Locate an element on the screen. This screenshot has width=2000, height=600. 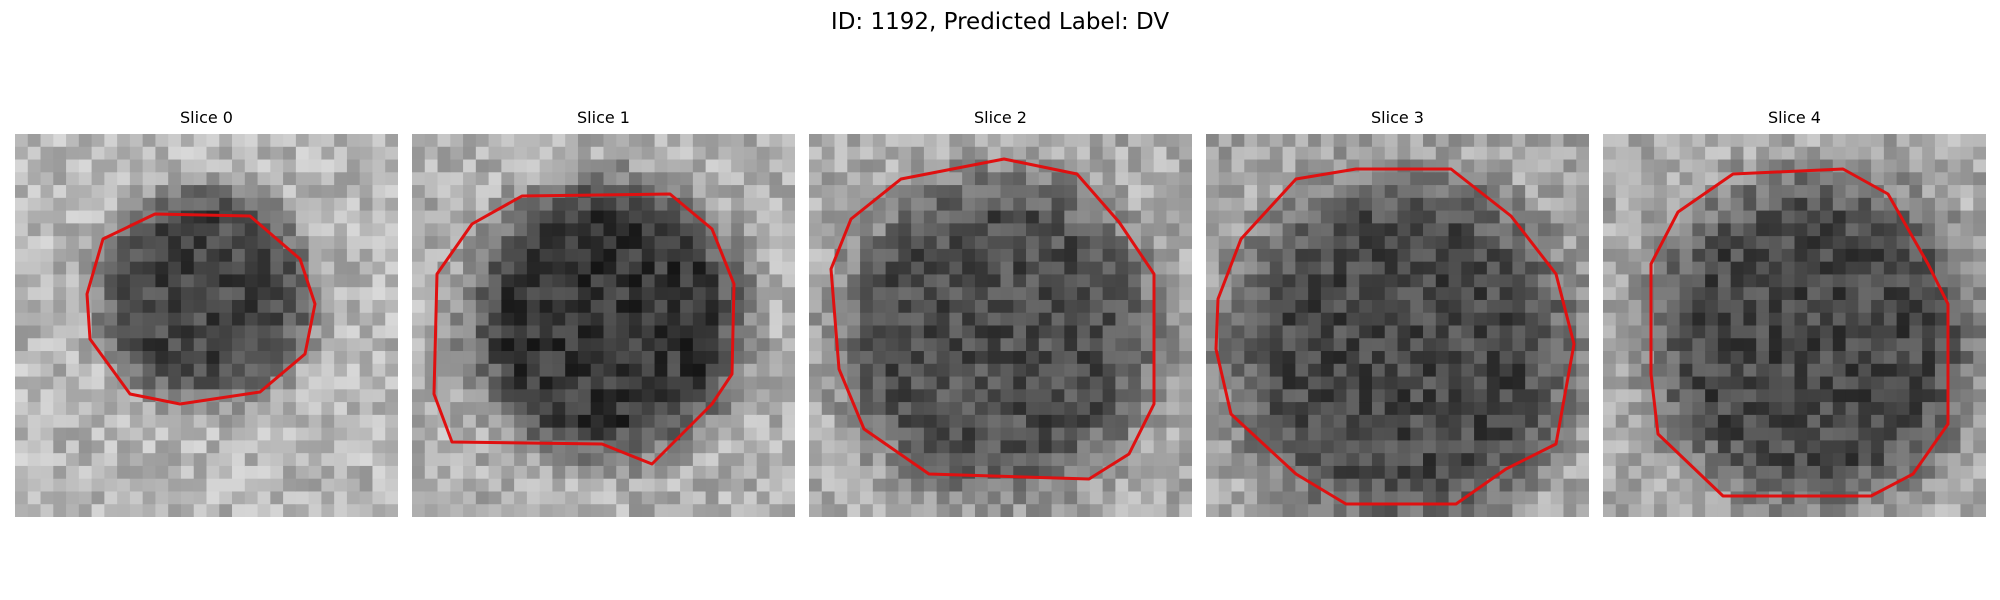
slice-panel-4: Slice 4 is located at coordinates (1794, 312).